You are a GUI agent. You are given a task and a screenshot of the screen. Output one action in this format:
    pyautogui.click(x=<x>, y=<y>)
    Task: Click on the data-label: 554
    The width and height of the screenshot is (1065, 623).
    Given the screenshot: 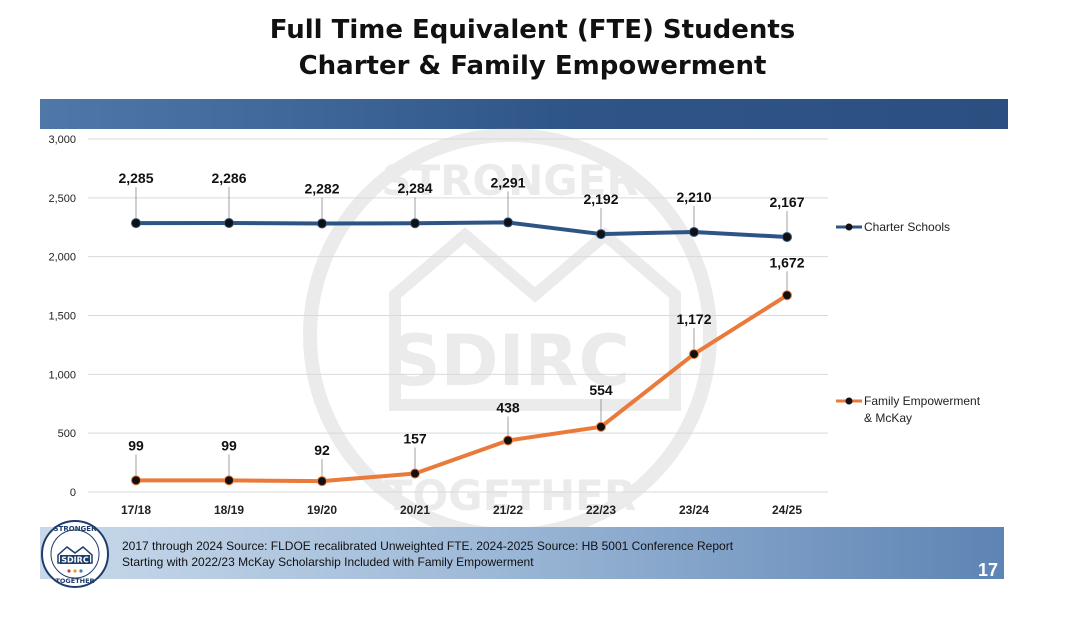 What is the action you would take?
    pyautogui.click(x=601, y=390)
    